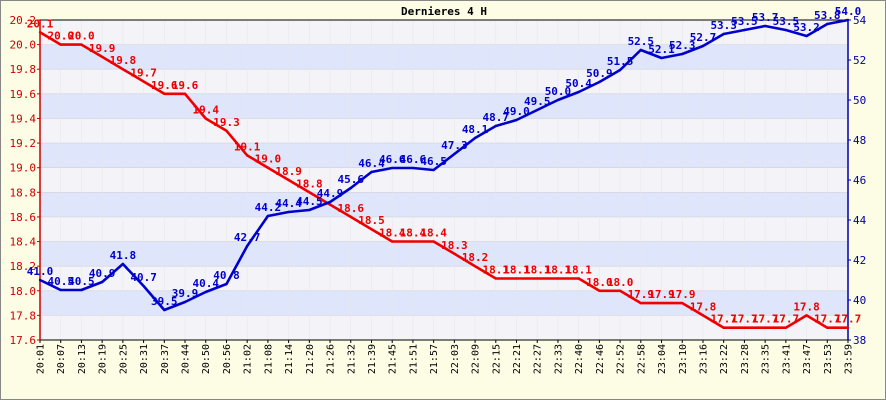 The height and width of the screenshot is (400, 886). What do you see at coordinates (185, 85) in the screenshot?
I see `data-label-left: 19.6` at bounding box center [185, 85].